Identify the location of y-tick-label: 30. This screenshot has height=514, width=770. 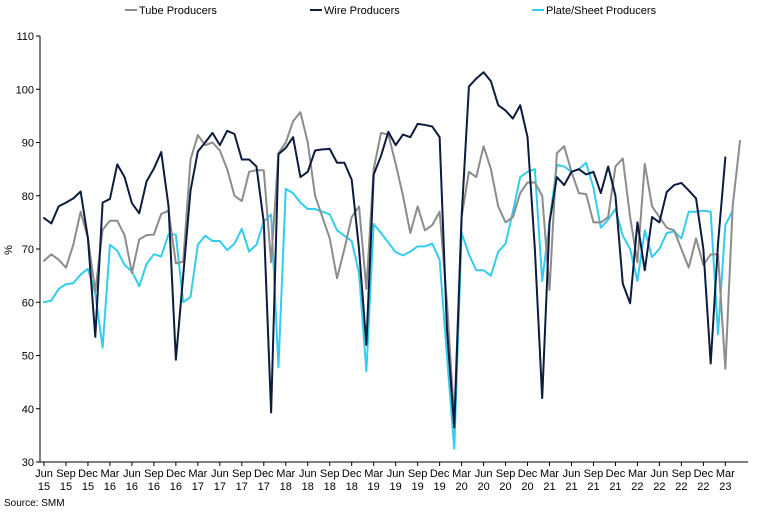
(28, 463).